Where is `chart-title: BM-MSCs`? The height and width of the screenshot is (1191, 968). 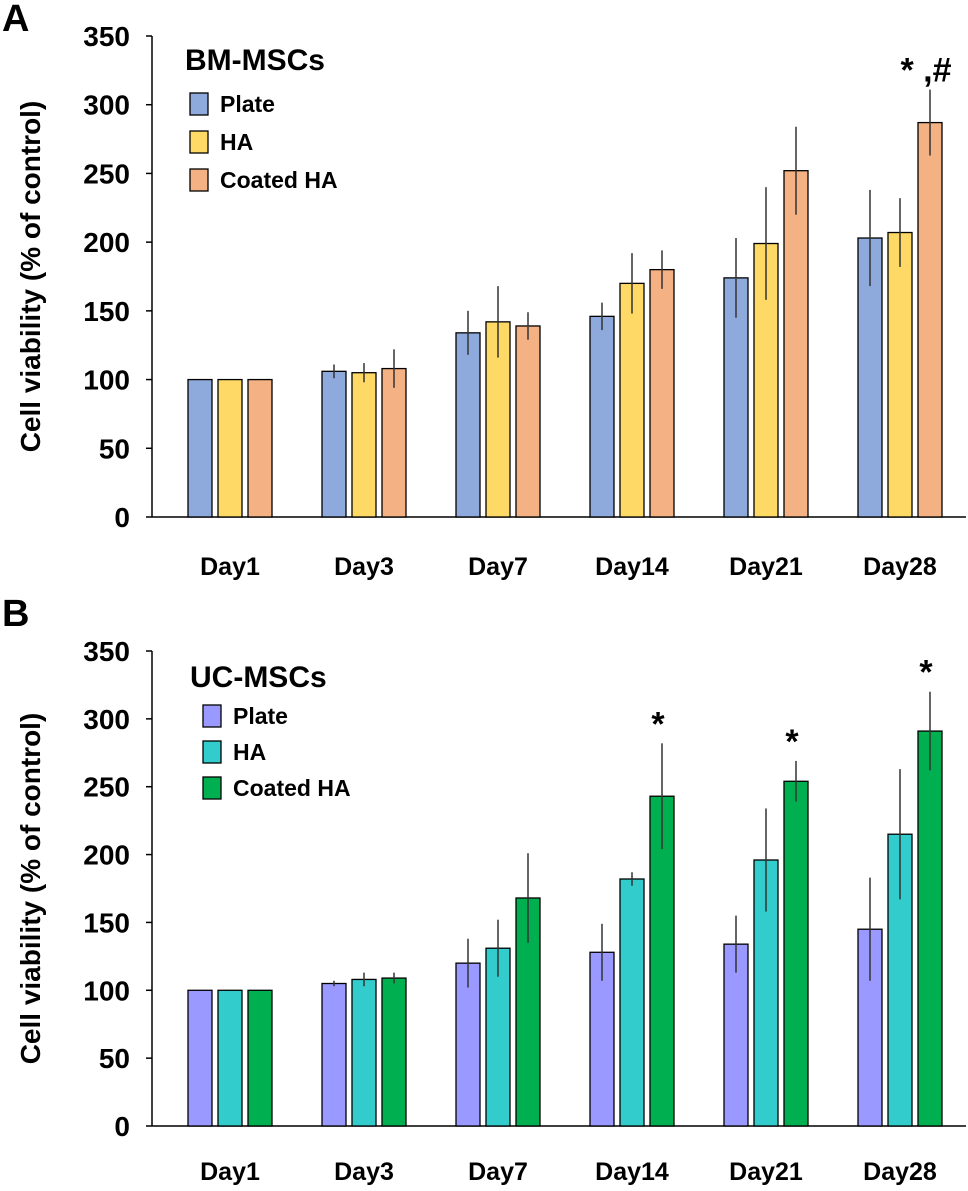
chart-title: BM-MSCs is located at coordinates (255, 60).